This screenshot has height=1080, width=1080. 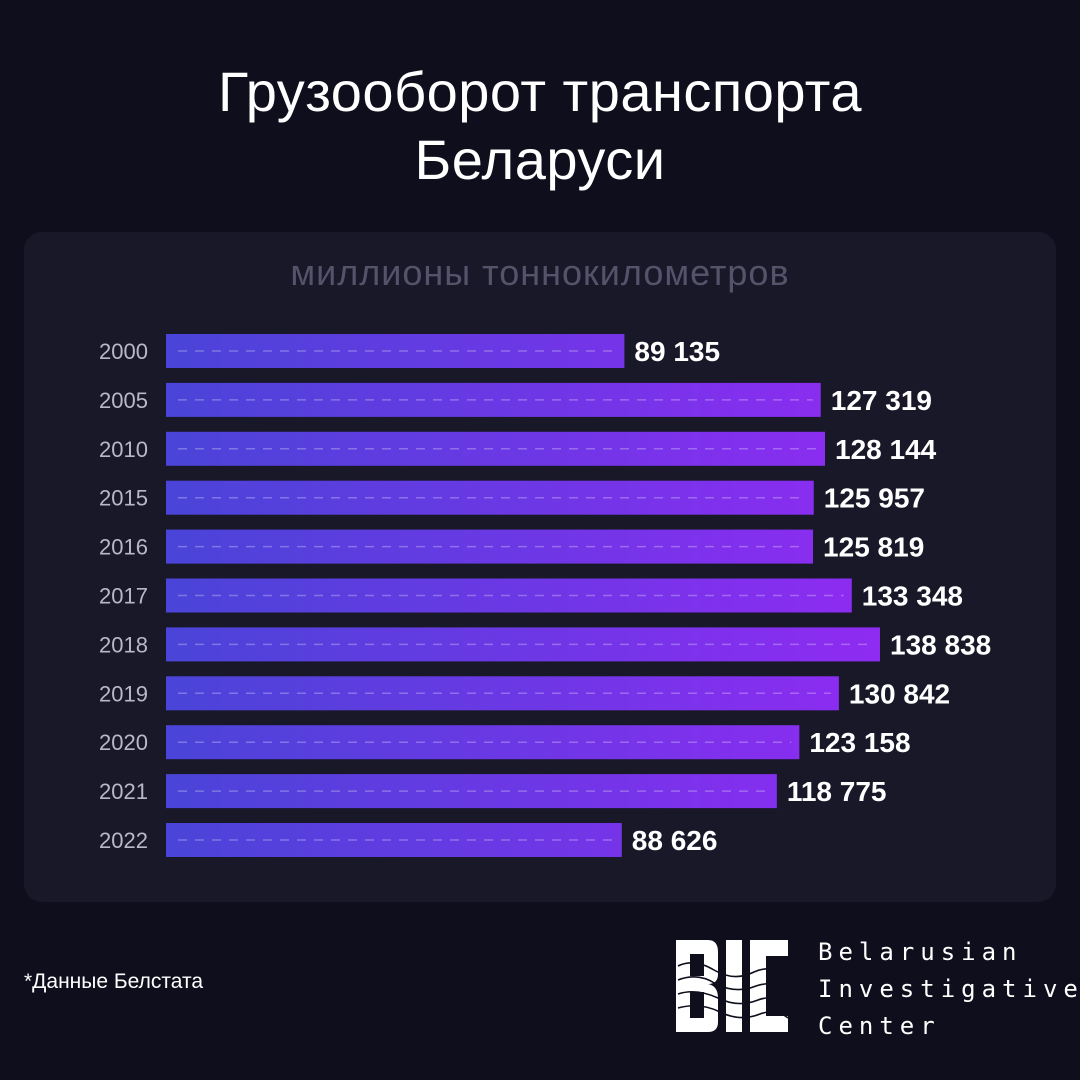 I want to click on year-label-2000: 2000, so click(x=123, y=351).